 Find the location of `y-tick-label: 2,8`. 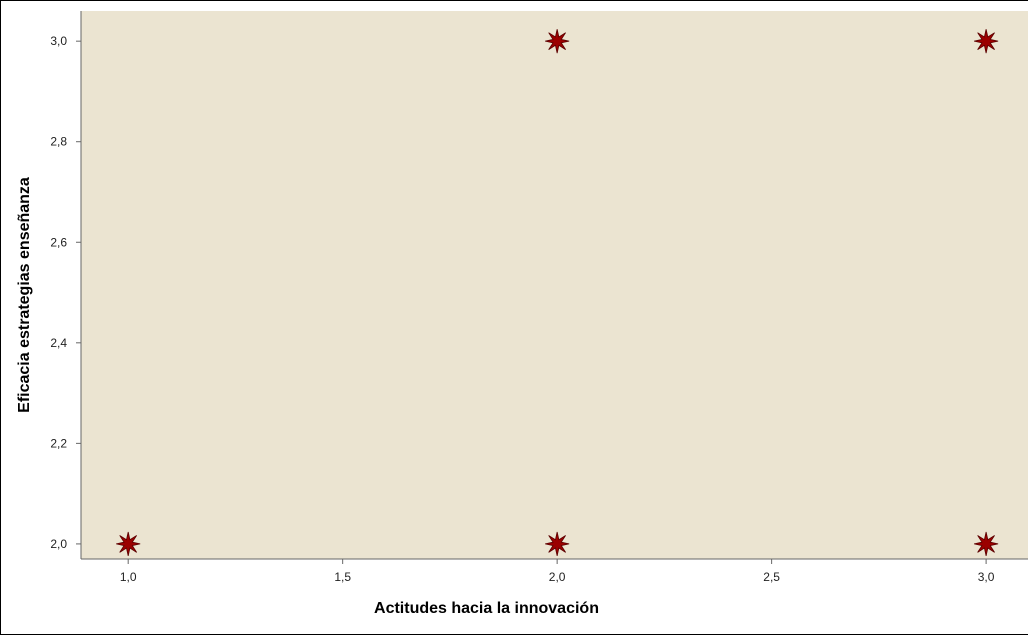

y-tick-label: 2,8 is located at coordinates (58, 142).